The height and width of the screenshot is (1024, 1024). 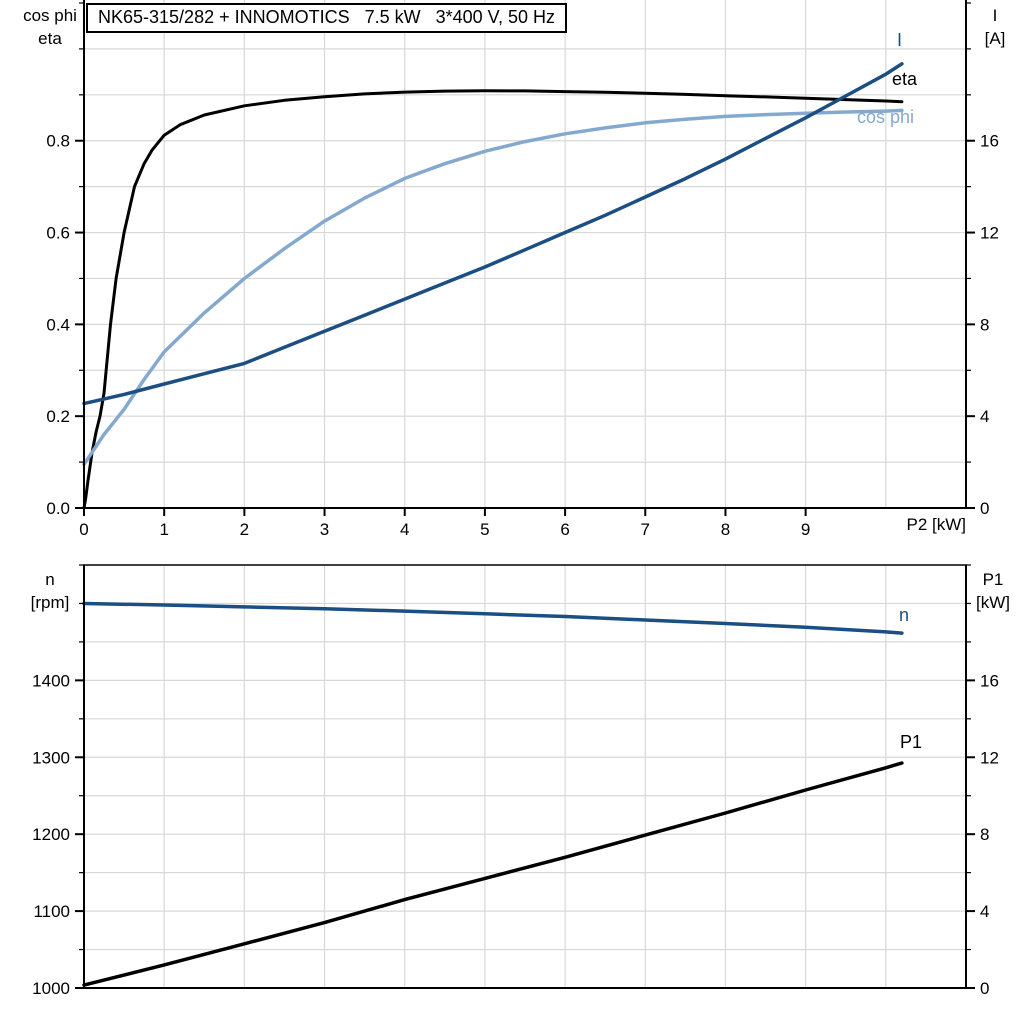 I want to click on left-tick-label: 0.2, so click(x=58, y=416).